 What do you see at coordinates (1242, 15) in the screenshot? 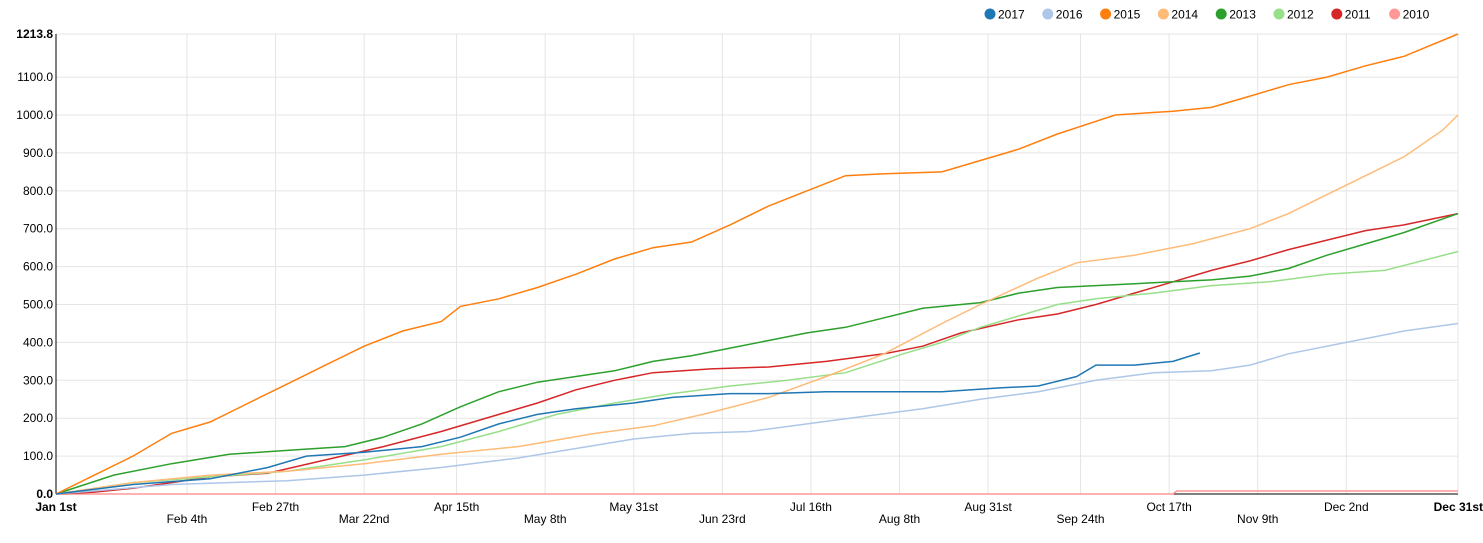
I see `legend-label: 2013` at bounding box center [1242, 15].